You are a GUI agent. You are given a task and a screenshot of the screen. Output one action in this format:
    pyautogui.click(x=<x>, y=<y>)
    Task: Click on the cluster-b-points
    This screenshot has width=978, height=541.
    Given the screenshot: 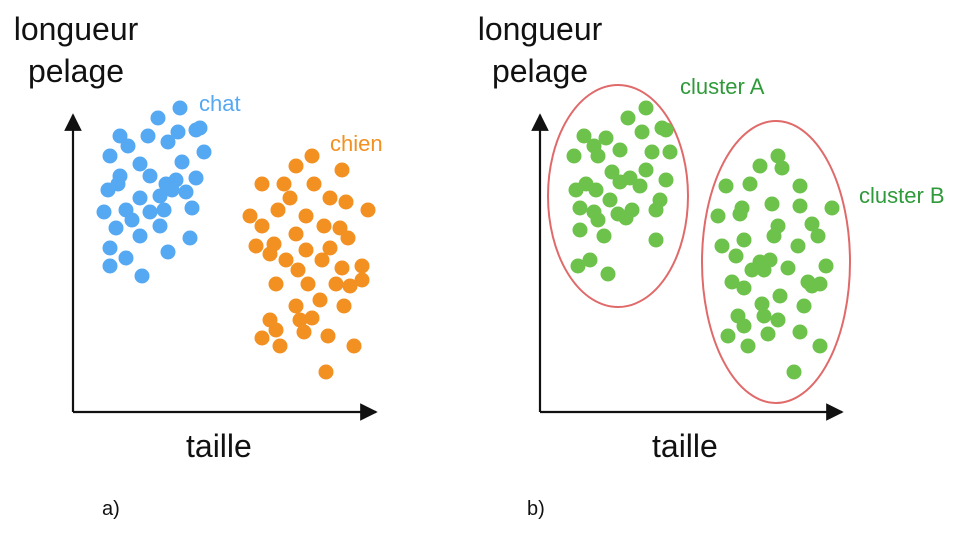 What is the action you would take?
    pyautogui.click(x=775, y=264)
    